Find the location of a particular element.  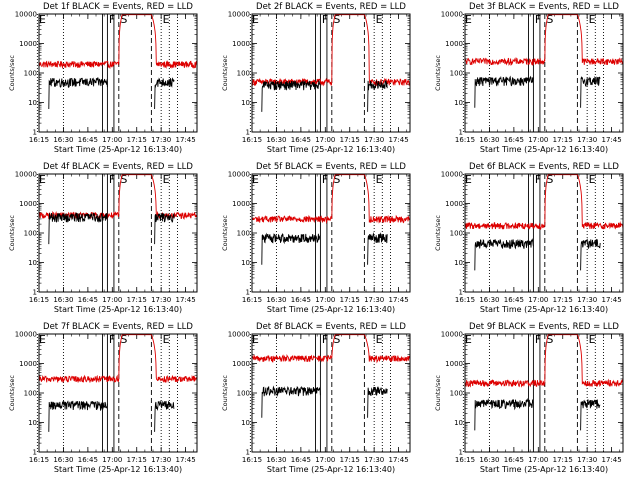

panel-title: Det 1f BLACK = Events, RED = LLD is located at coordinates (118, 7).